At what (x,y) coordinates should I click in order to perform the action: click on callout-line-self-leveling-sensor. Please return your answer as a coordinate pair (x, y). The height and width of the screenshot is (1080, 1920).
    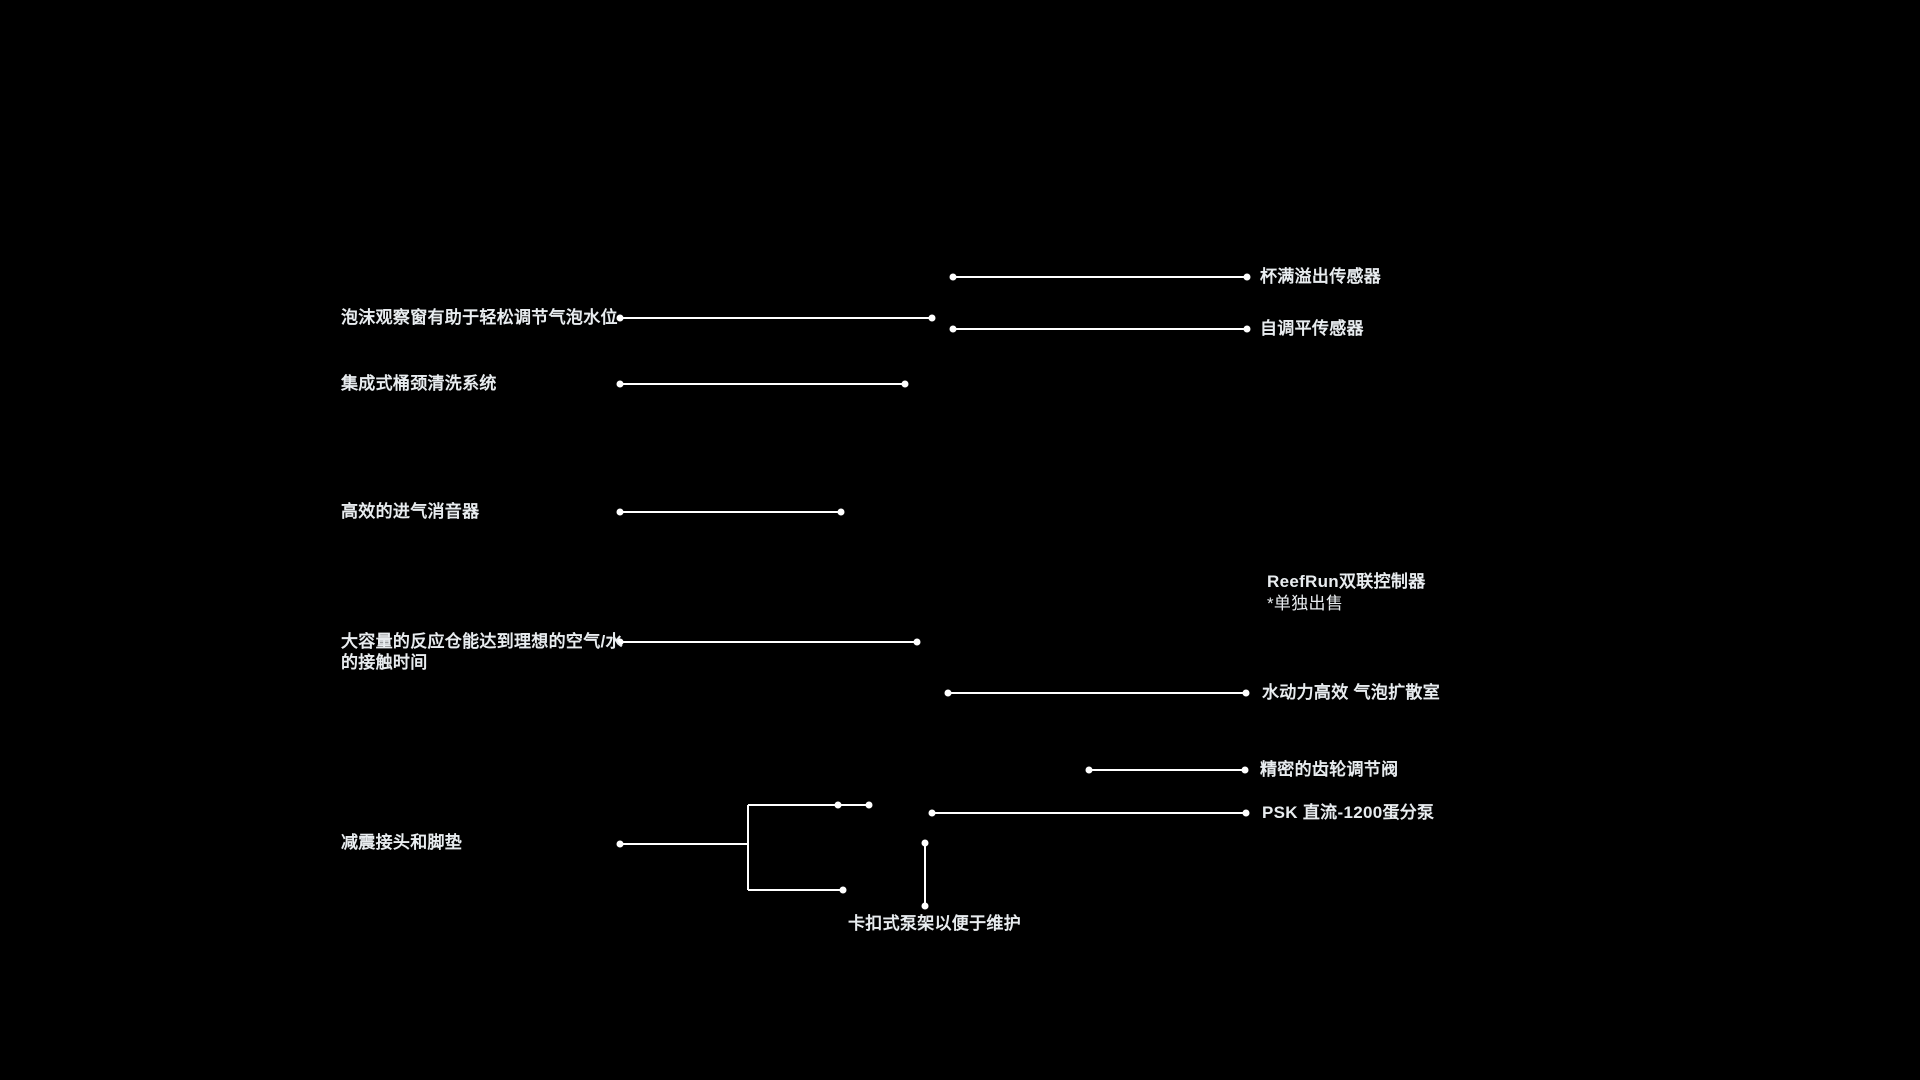
    Looking at the image, I should click on (1100, 329).